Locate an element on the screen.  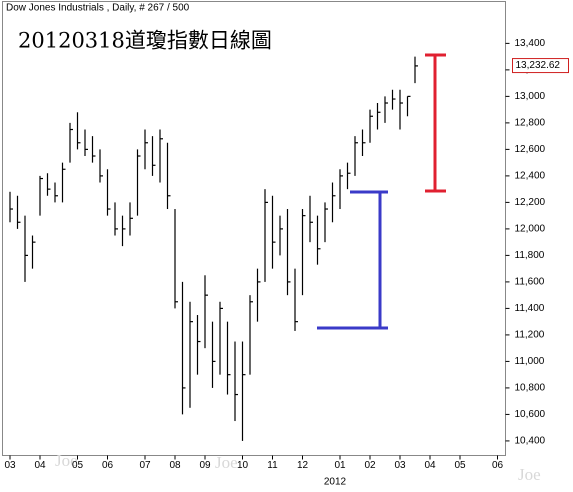
y-tick-label: 12,400 is located at coordinates (530, 176).